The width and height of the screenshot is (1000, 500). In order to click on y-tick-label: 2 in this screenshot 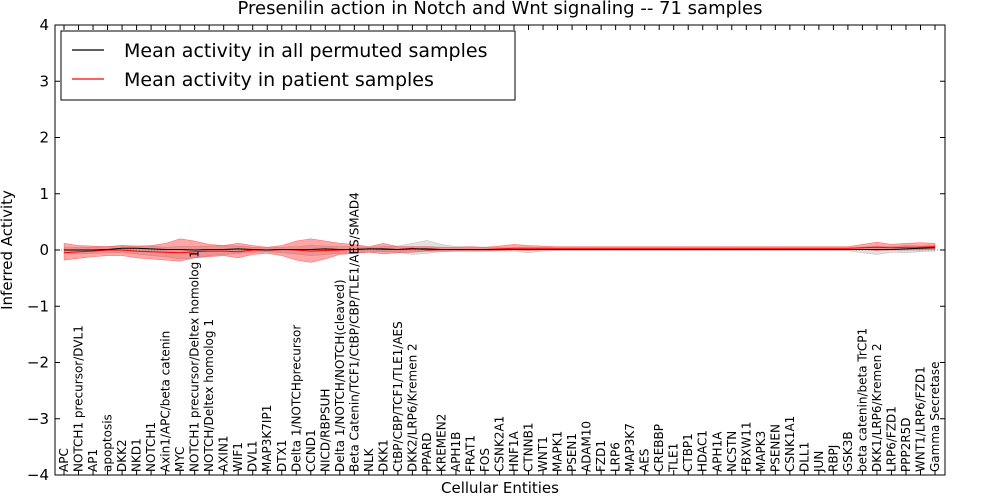, I will do `click(44, 138)`.